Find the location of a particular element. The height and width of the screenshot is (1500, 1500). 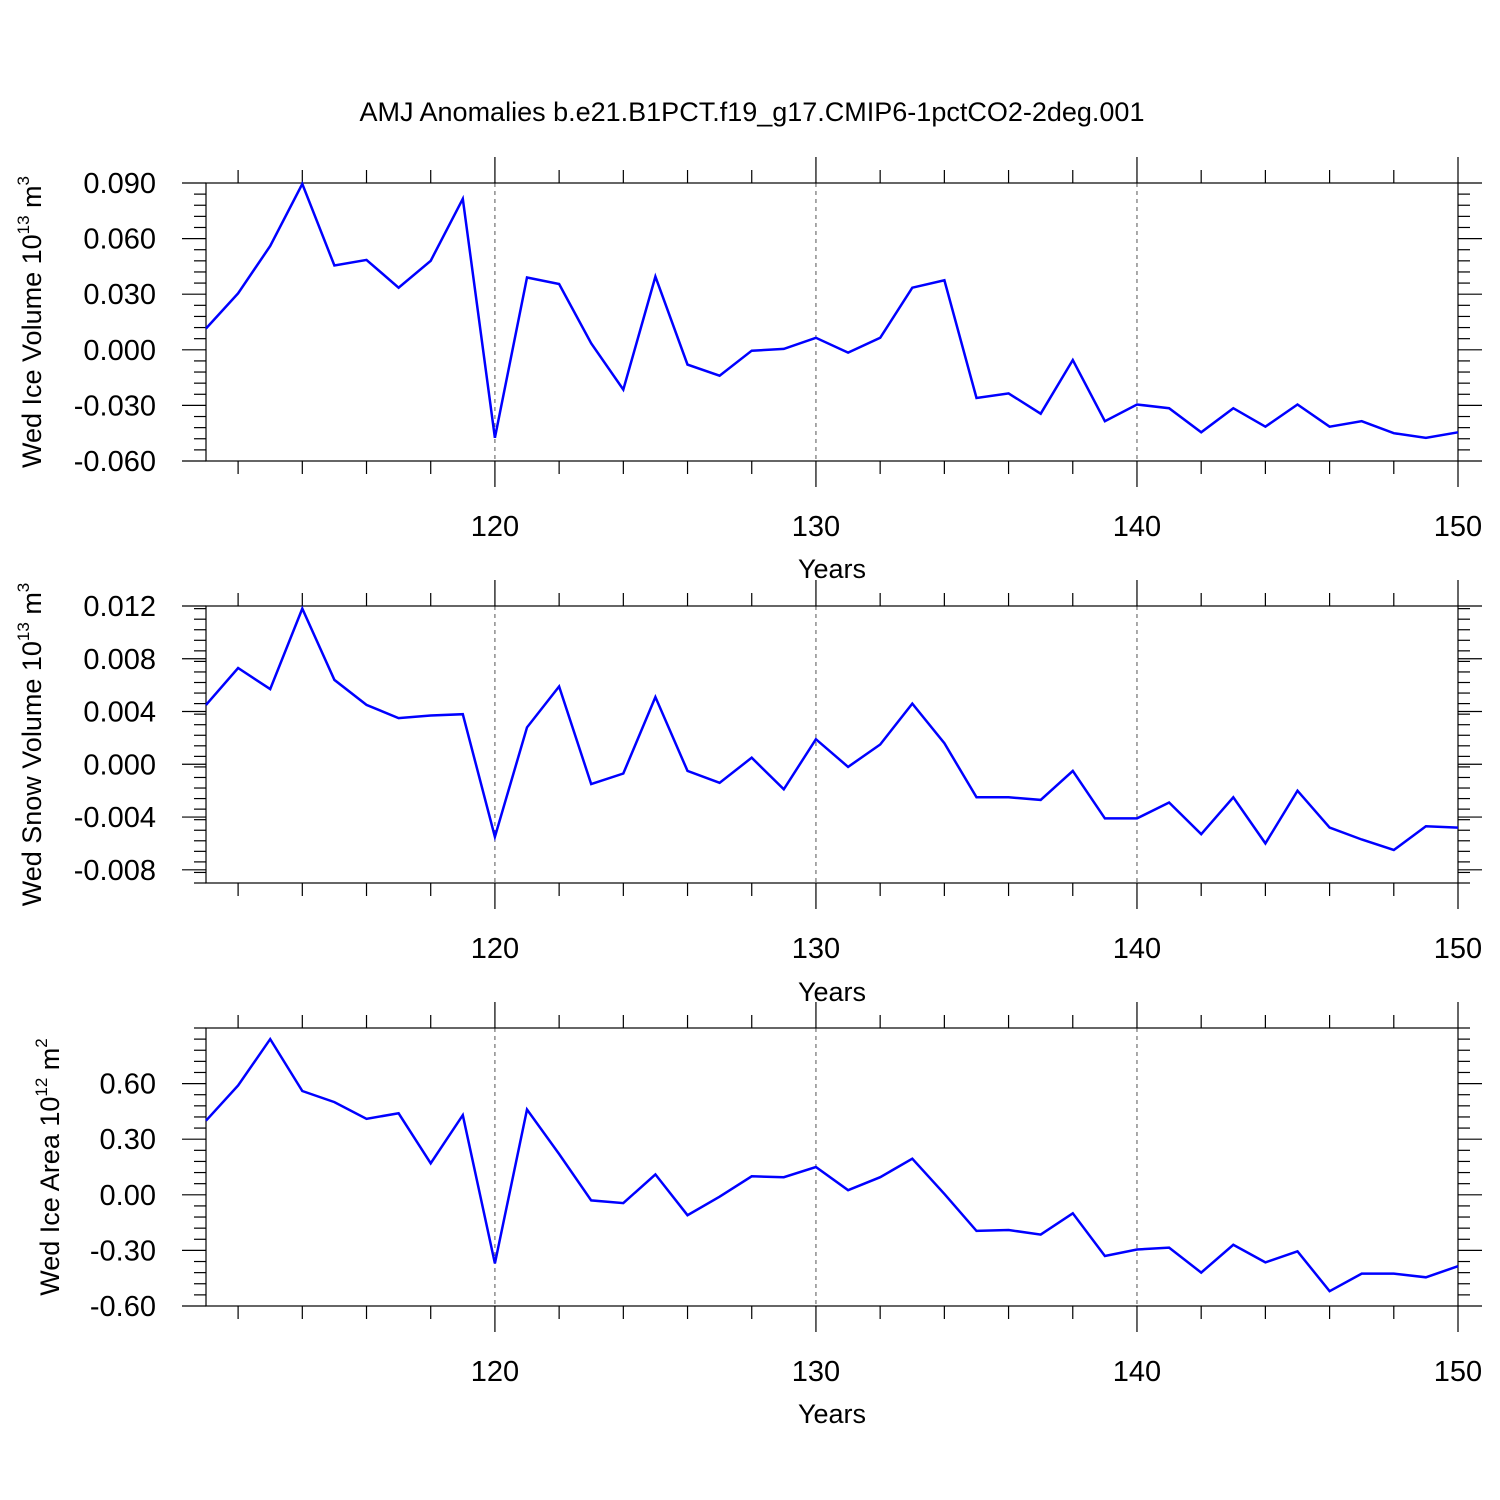

y-tick-label: -0.060 is located at coordinates (115, 462).